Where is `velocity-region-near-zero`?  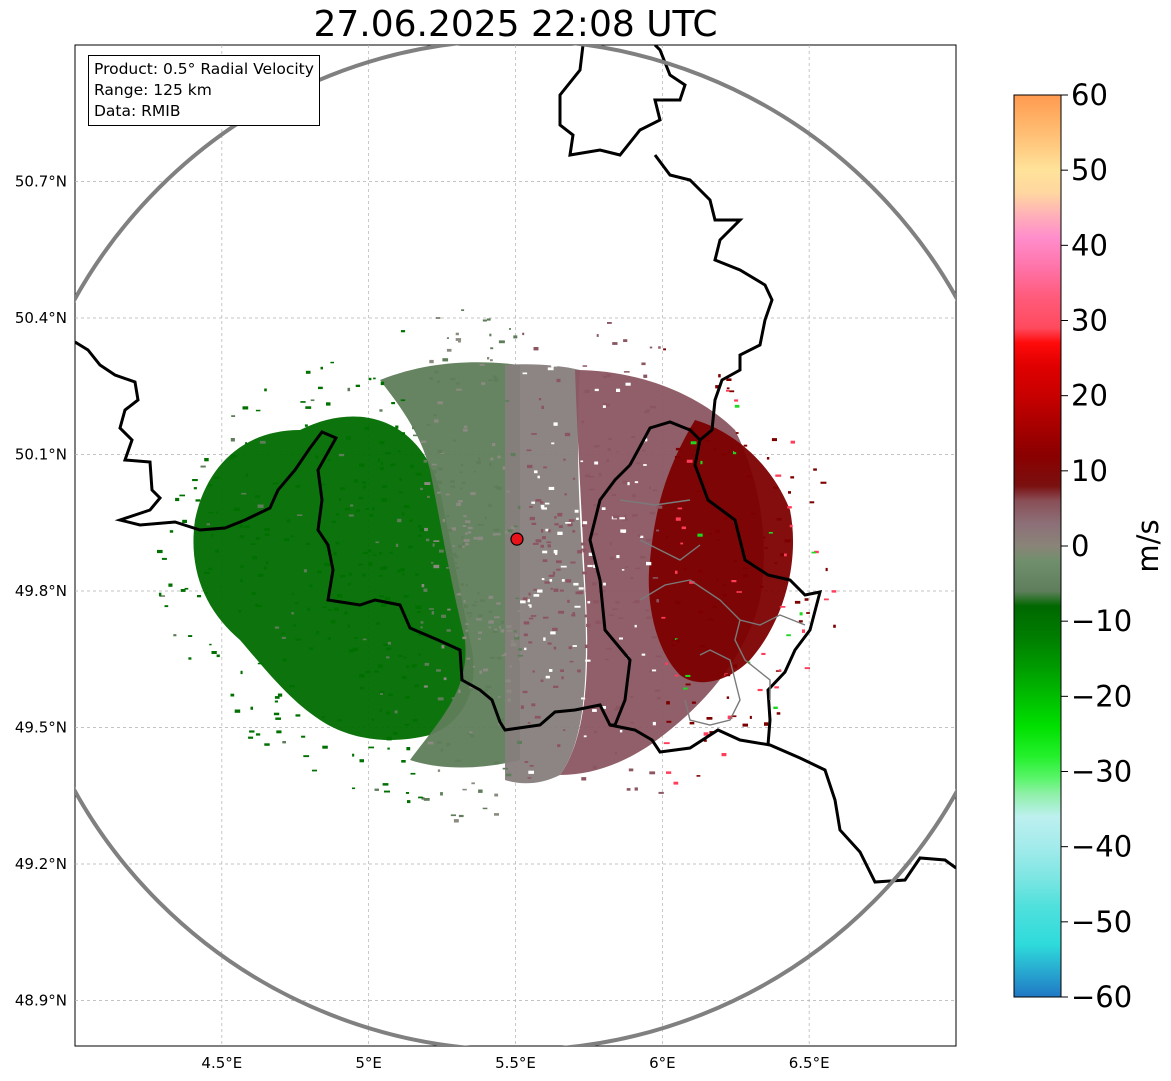
velocity-region-near-zero is located at coordinates (545, 574).